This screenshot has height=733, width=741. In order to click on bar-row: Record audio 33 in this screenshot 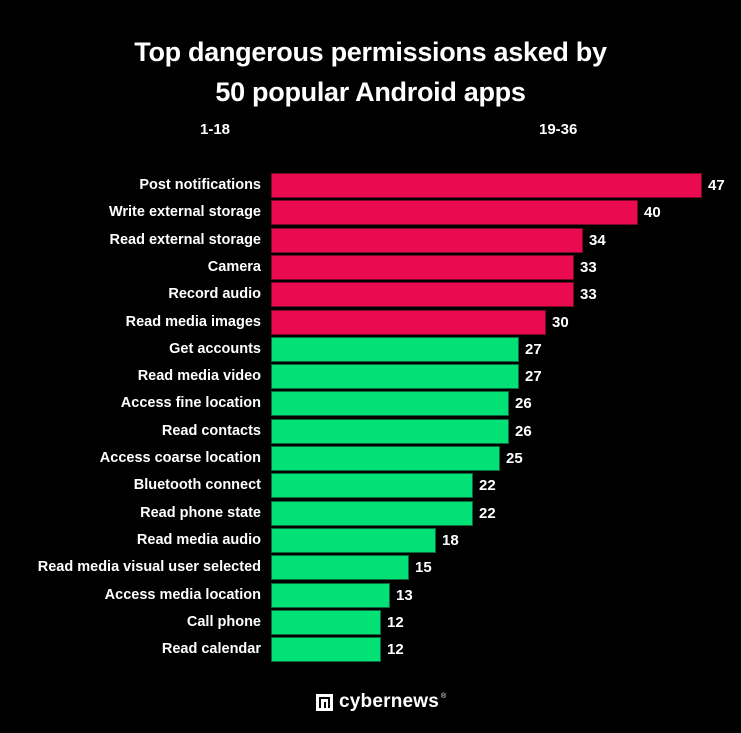, I will do `click(370, 295)`.